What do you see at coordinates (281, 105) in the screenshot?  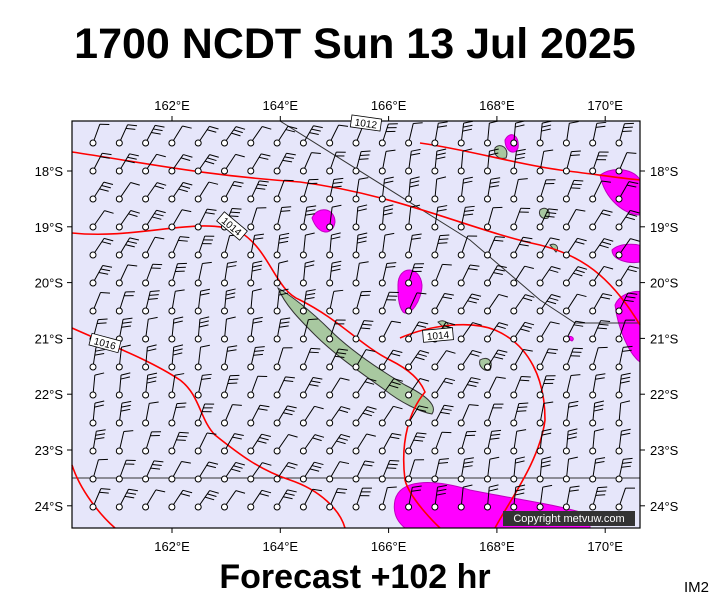 I see `longitude-label: 164°E` at bounding box center [281, 105].